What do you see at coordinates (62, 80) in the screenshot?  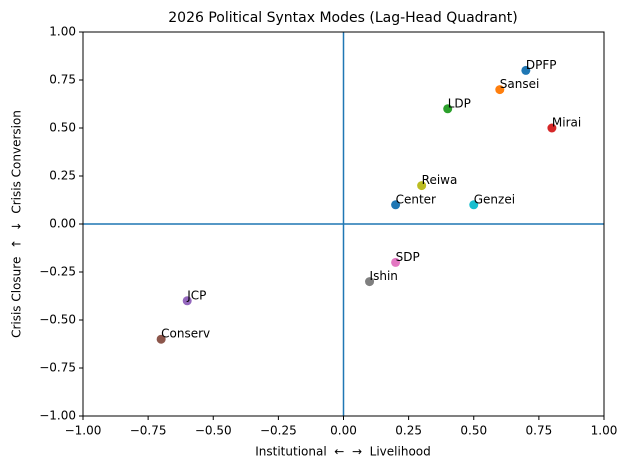 I see `y-tick-label: 0.75` at bounding box center [62, 80].